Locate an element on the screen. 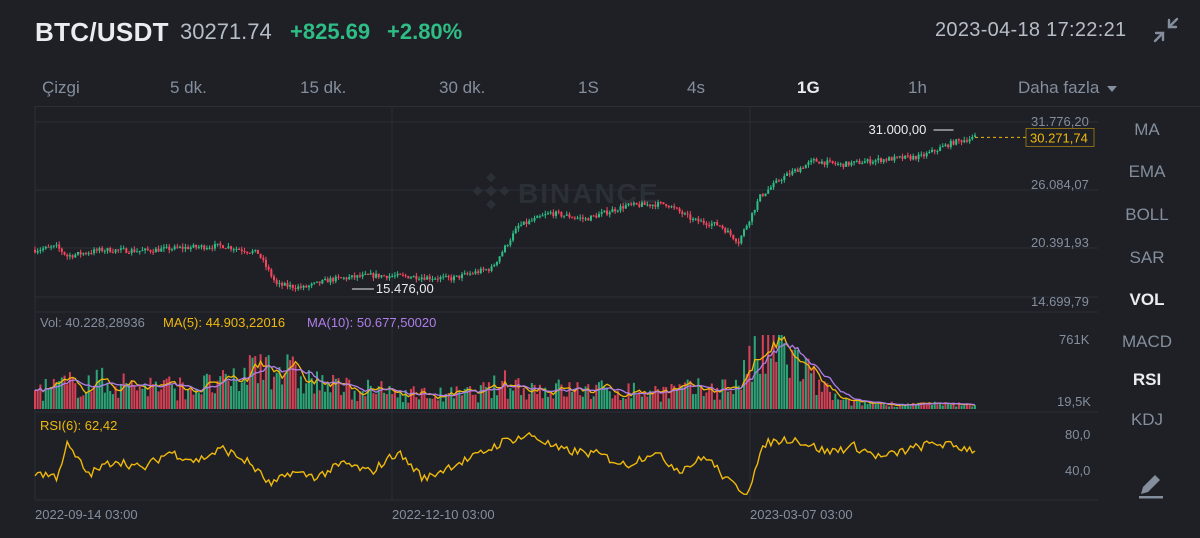 The image size is (1200, 538). interval-tab-30m: 30 dk. is located at coordinates (462, 87).